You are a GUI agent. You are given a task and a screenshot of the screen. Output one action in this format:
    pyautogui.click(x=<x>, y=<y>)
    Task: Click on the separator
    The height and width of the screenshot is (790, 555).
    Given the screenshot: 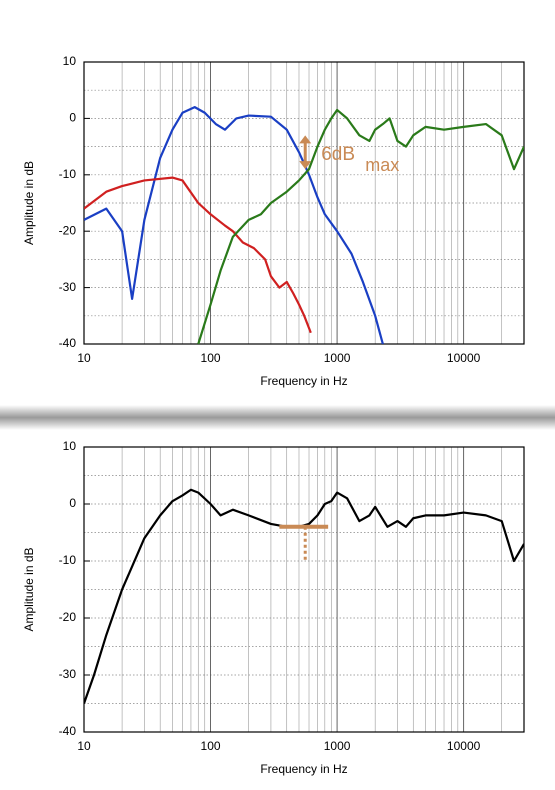 What is the action you would take?
    pyautogui.click(x=277, y=417)
    